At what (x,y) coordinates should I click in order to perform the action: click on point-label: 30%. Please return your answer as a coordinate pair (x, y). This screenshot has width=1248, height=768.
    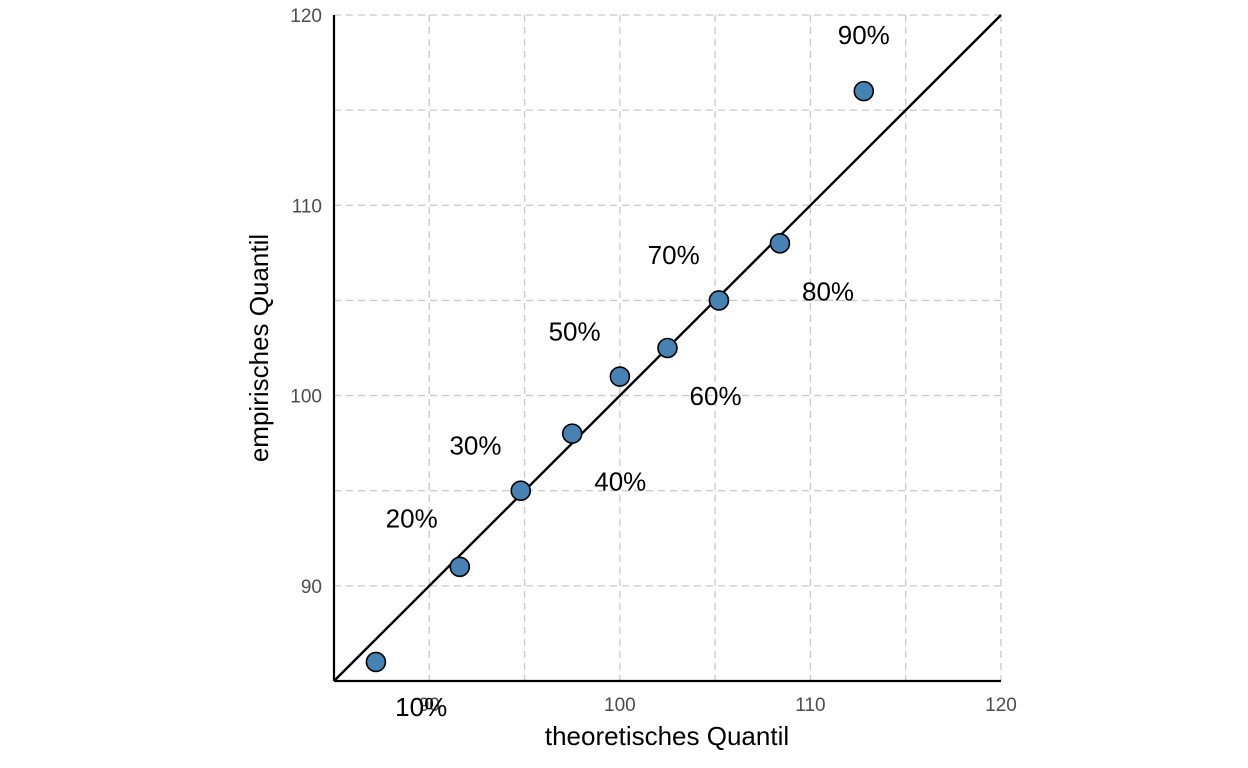
    Looking at the image, I should click on (475, 445).